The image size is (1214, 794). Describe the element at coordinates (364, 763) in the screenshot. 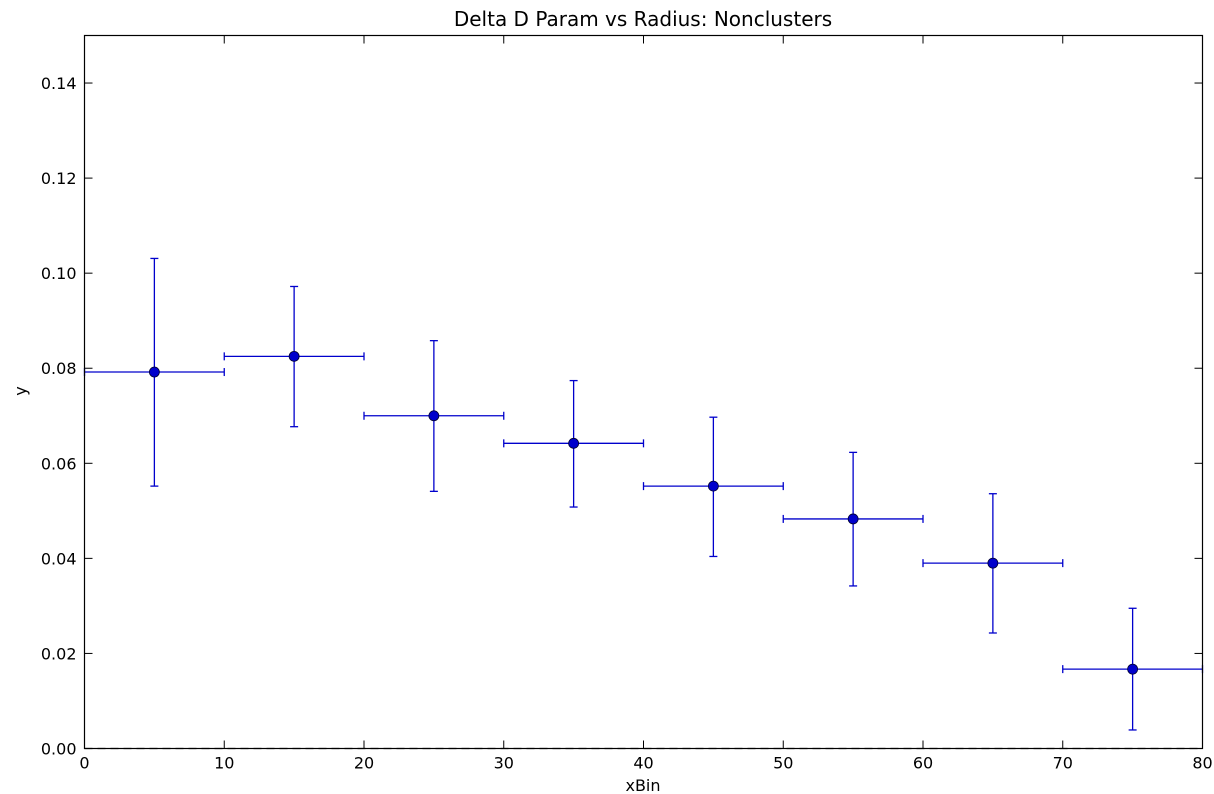

I see `x-tick-label: 20` at that location.